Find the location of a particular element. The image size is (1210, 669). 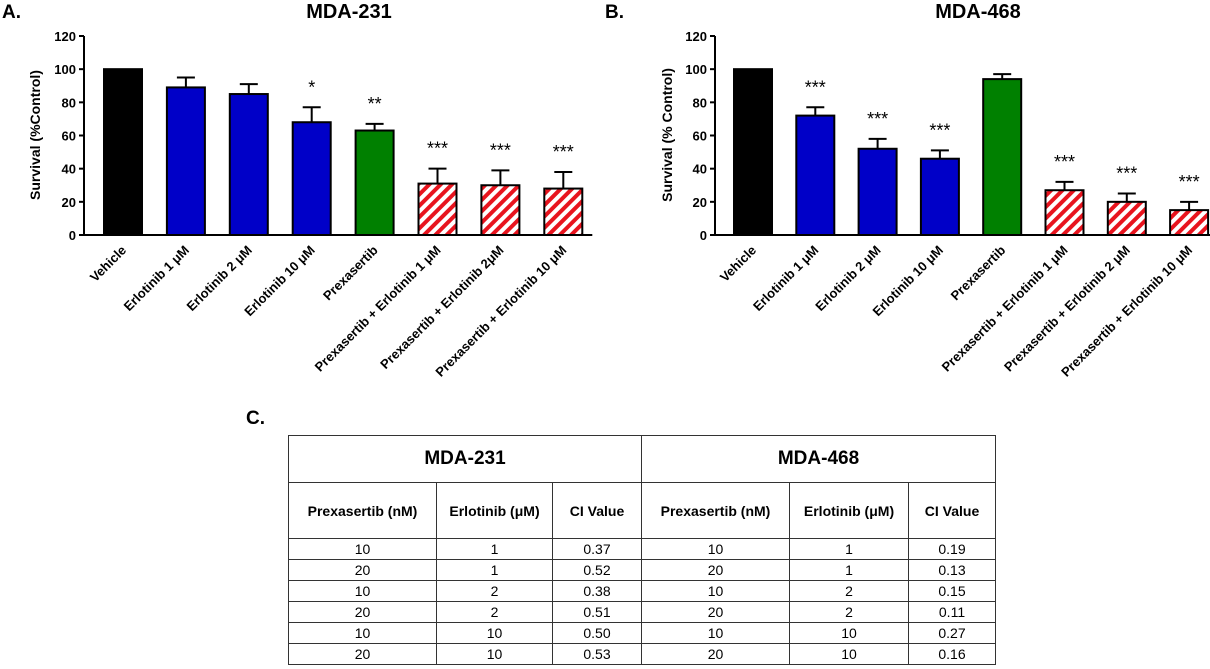

x-category-label: Vehicle is located at coordinates (738, 264).